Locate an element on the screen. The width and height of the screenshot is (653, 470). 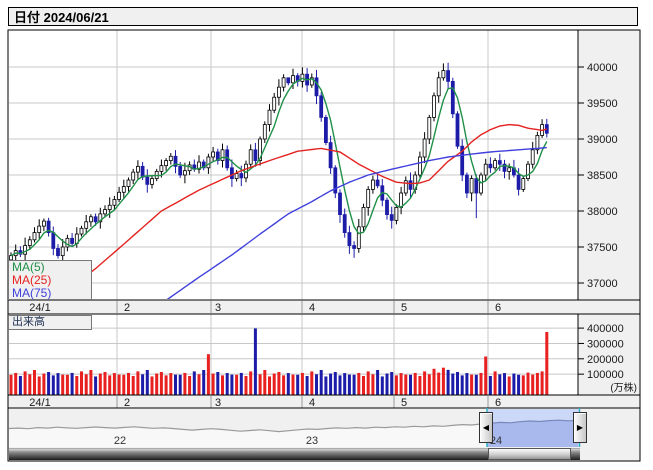
left-arrow-icon: ◀ is located at coordinates (486, 427).